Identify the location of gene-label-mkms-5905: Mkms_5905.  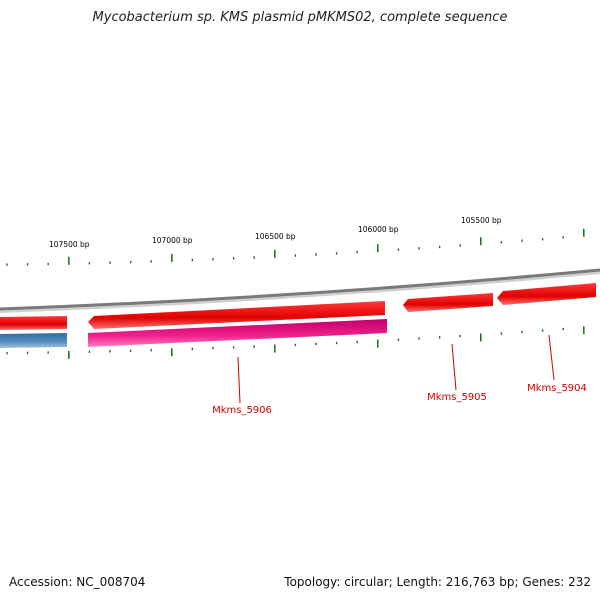
(457, 397).